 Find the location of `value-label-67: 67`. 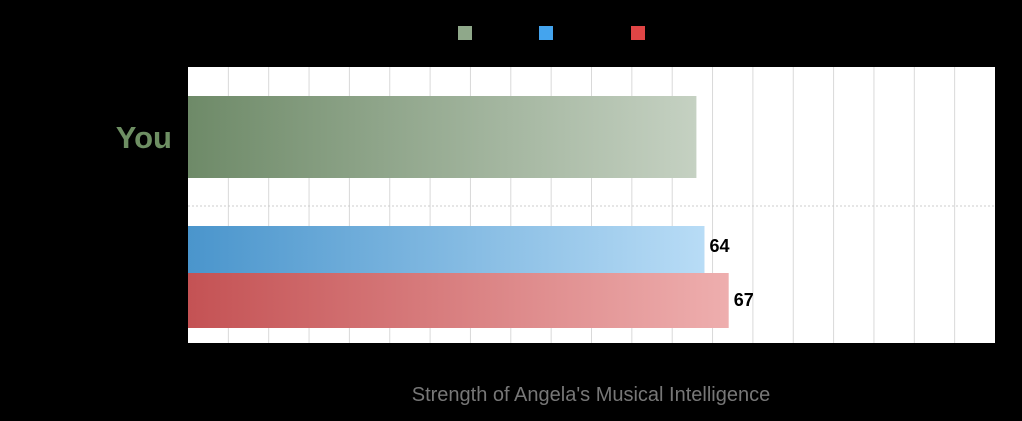

value-label-67: 67 is located at coordinates (744, 300).